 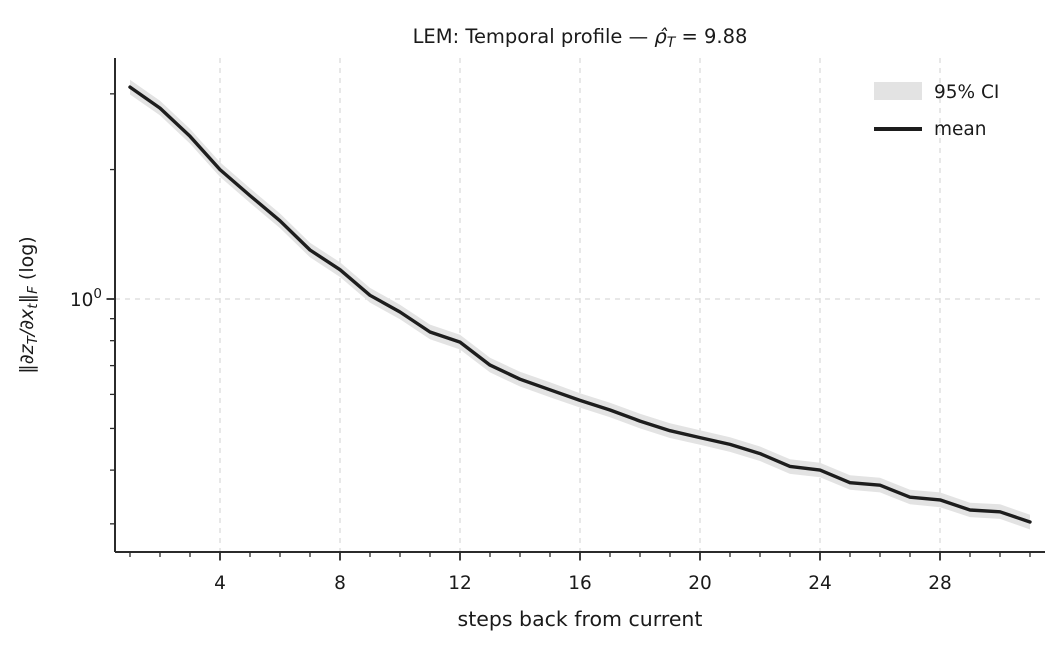 I want to click on x-tick-label: 16, so click(x=580, y=583).